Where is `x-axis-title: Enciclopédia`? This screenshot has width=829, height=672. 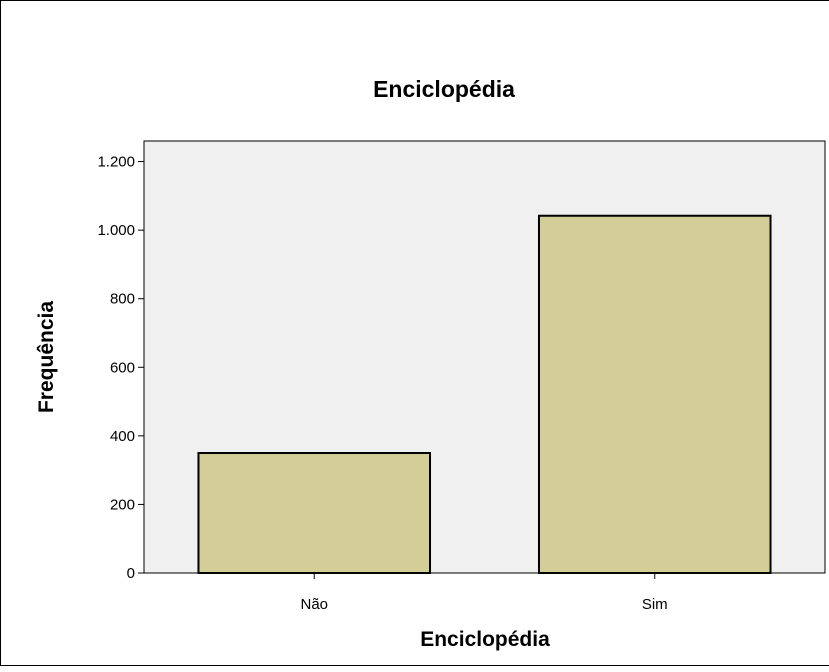 x-axis-title: Enciclopédia is located at coordinates (485, 639).